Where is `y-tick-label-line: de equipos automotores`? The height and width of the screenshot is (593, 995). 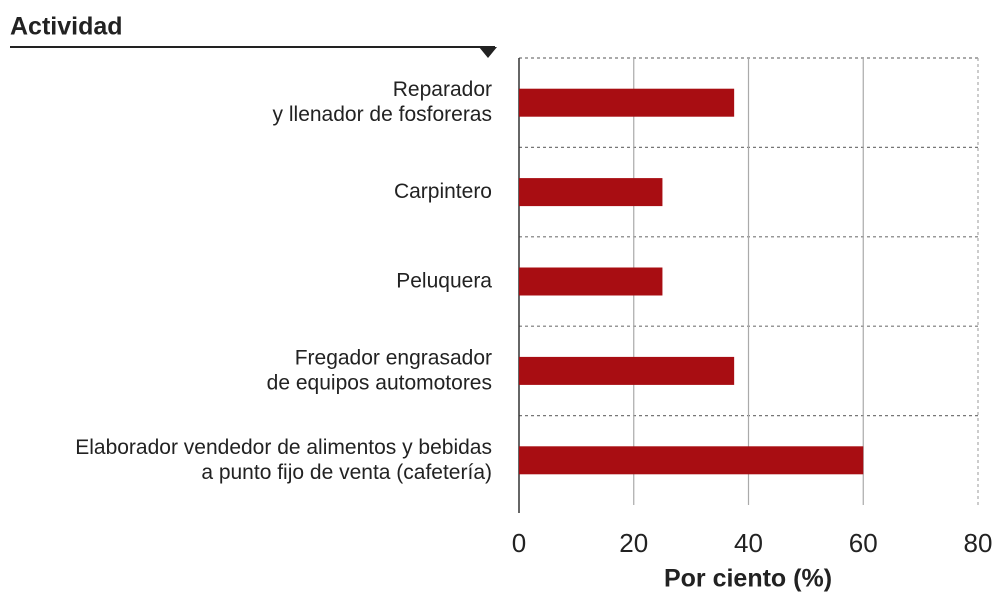
y-tick-label-line: de equipos automotores is located at coordinates (379, 382).